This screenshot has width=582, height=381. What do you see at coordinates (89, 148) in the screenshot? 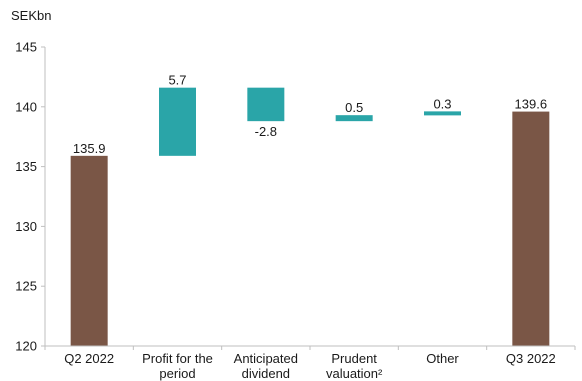
I see `data-label: 135.9` at bounding box center [89, 148].